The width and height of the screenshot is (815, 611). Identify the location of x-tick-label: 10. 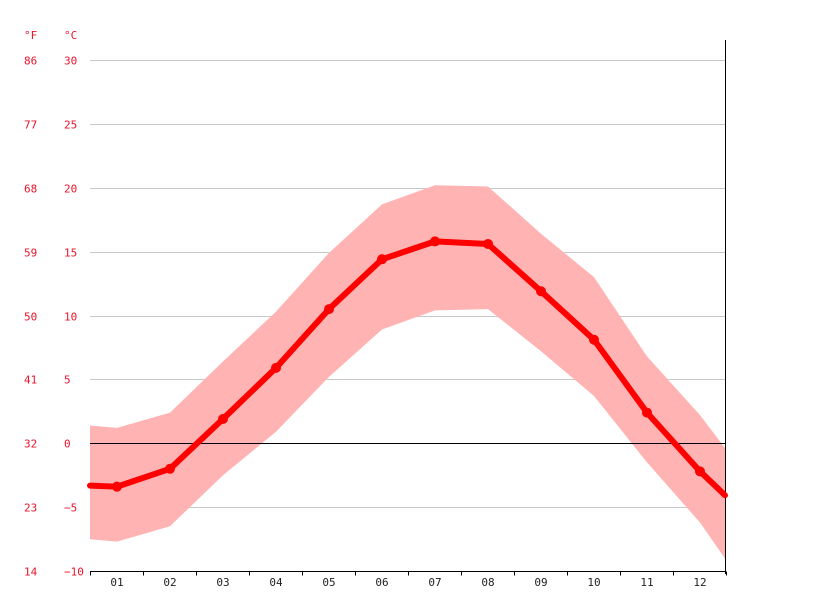
(593, 582).